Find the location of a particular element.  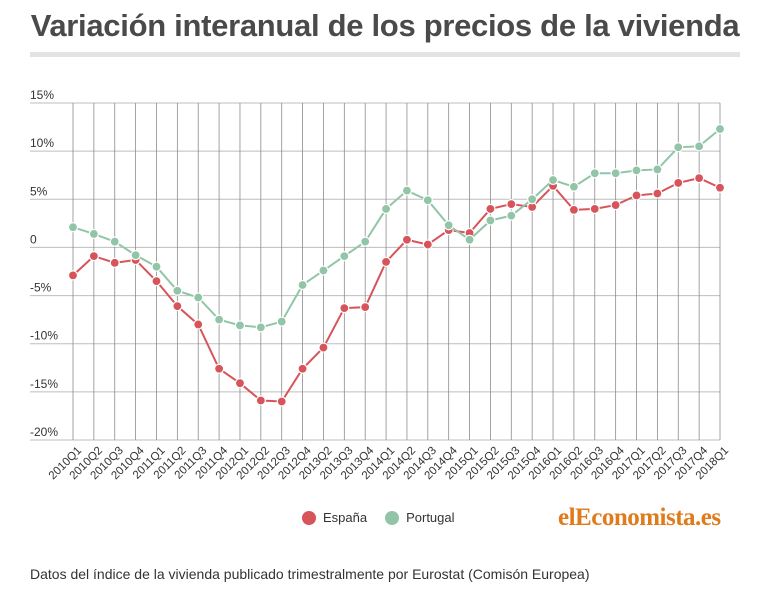

legend-label-espana: España is located at coordinates (345, 517).